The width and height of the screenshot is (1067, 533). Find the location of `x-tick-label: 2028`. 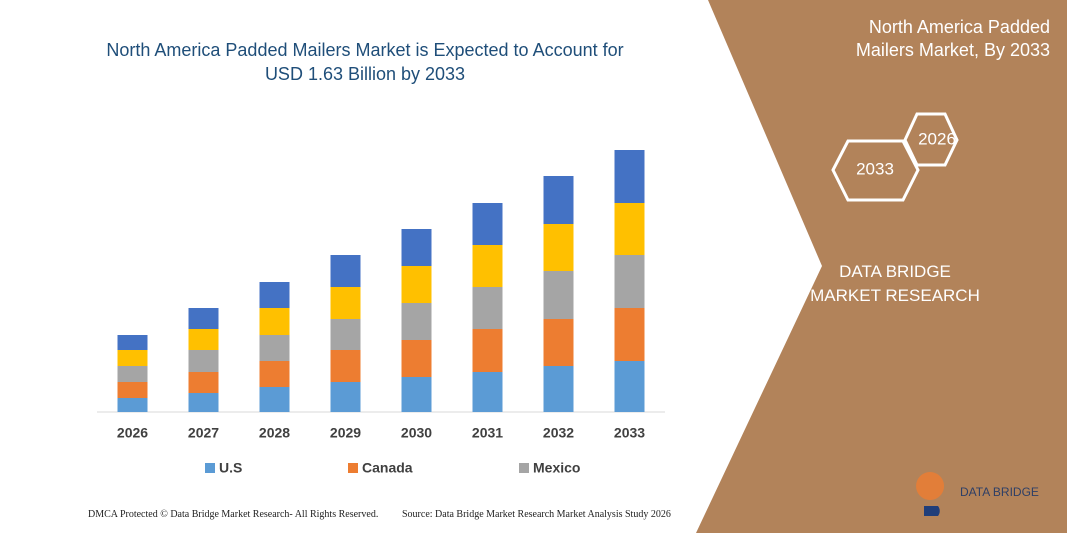

x-tick-label: 2028 is located at coordinates (274, 433).